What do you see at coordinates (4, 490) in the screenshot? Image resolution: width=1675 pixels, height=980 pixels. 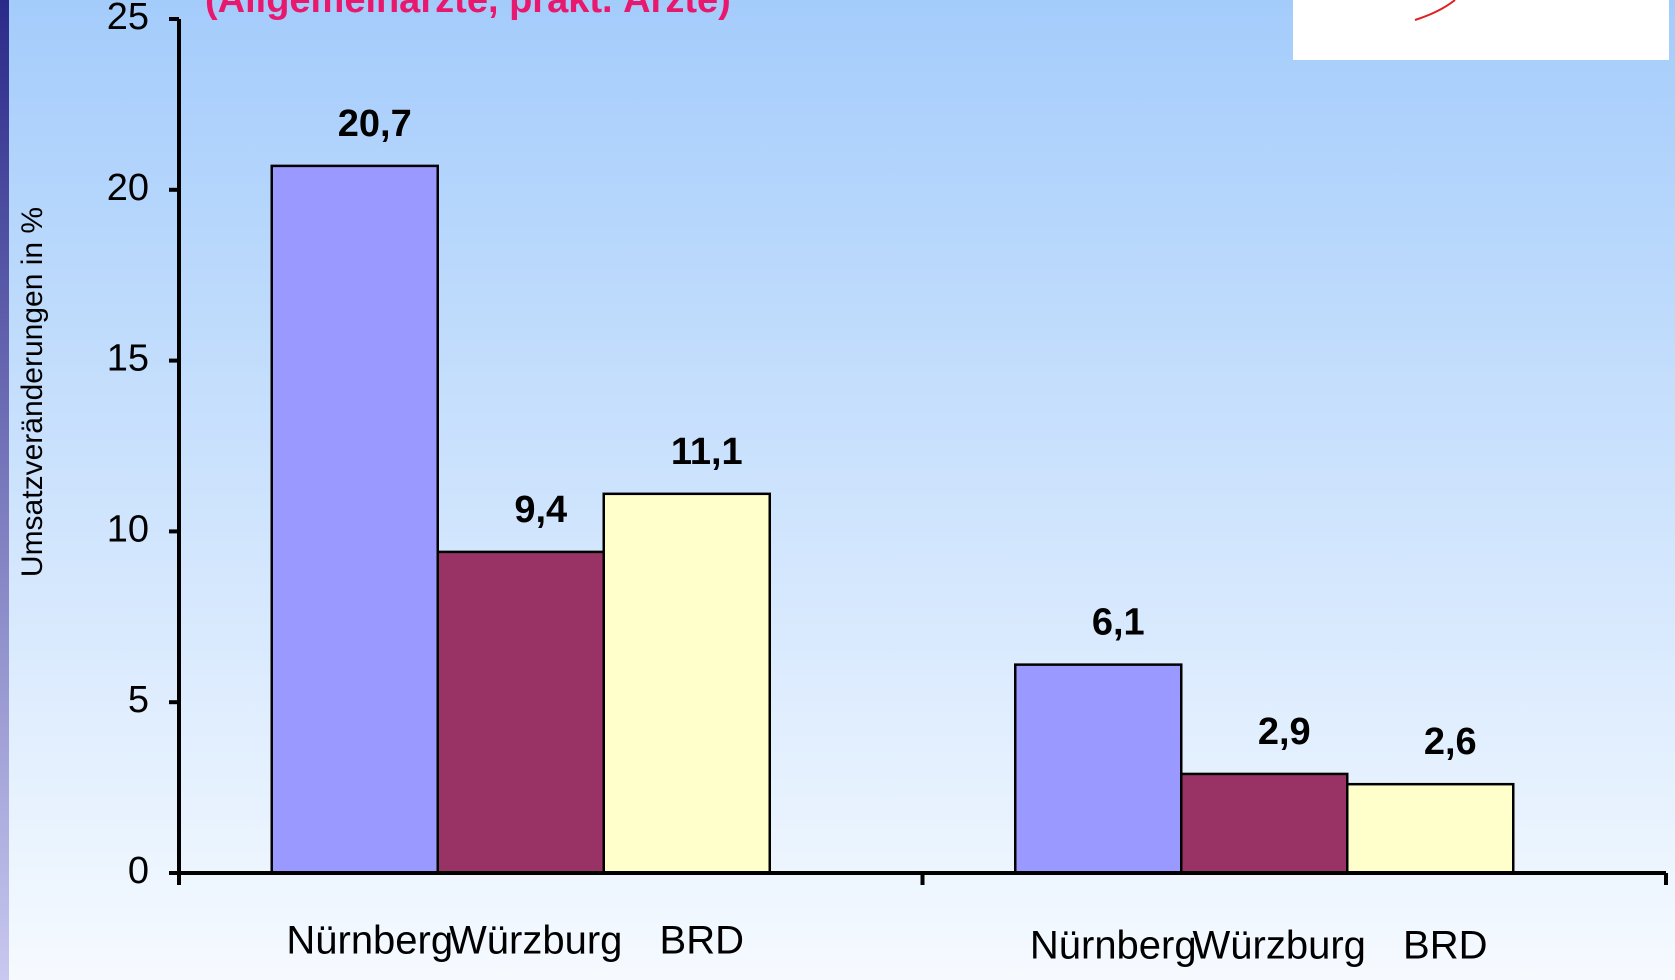 I see `slide-edge` at bounding box center [4, 490].